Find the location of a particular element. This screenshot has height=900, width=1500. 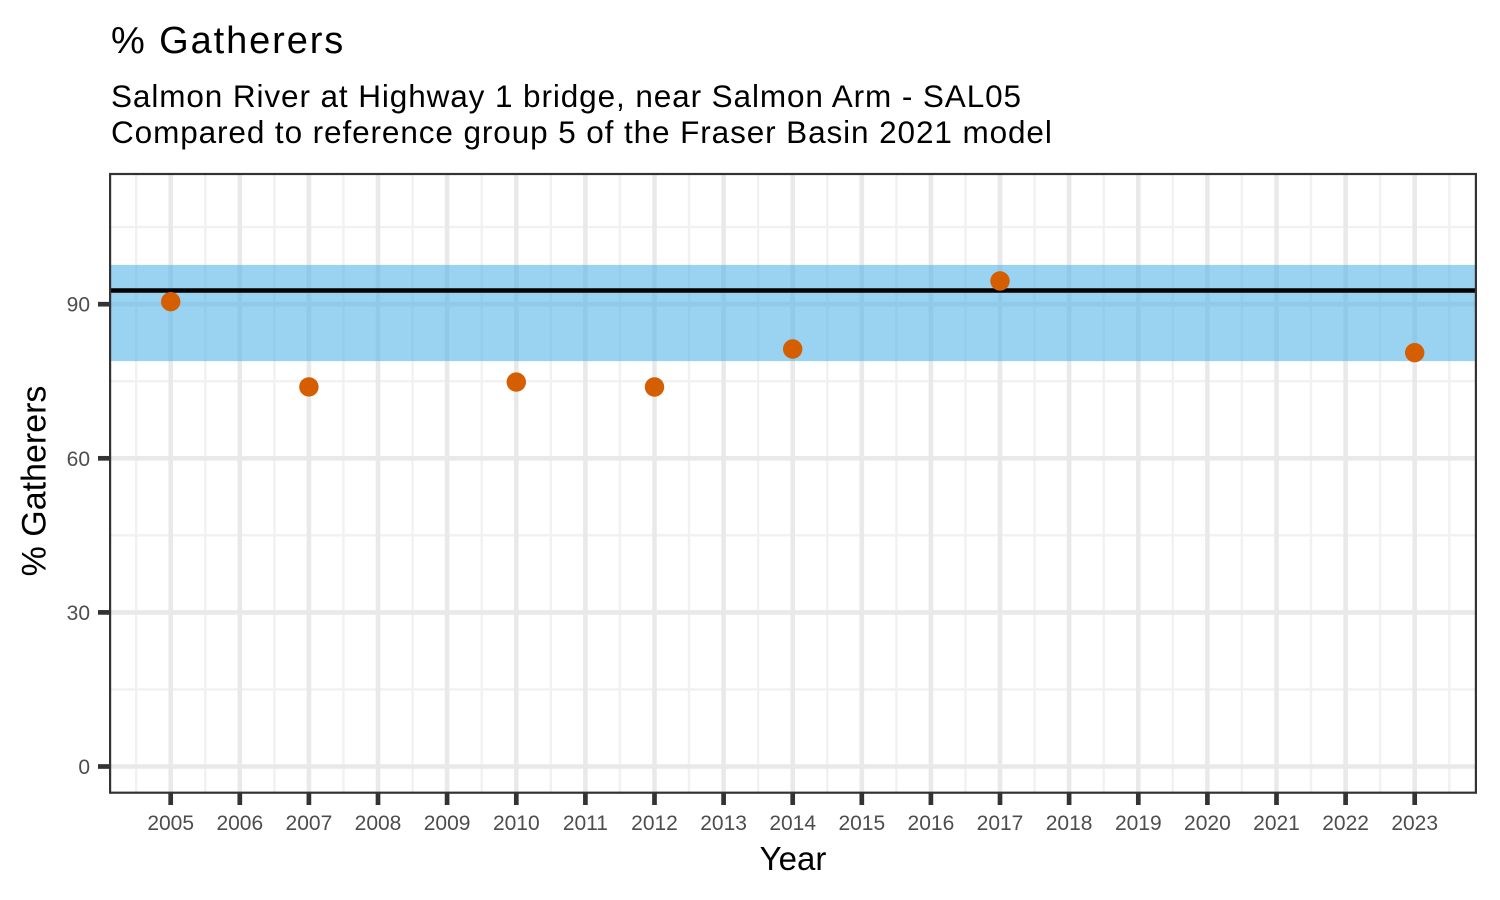

svg-text: 2011 is located at coordinates (585, 823).